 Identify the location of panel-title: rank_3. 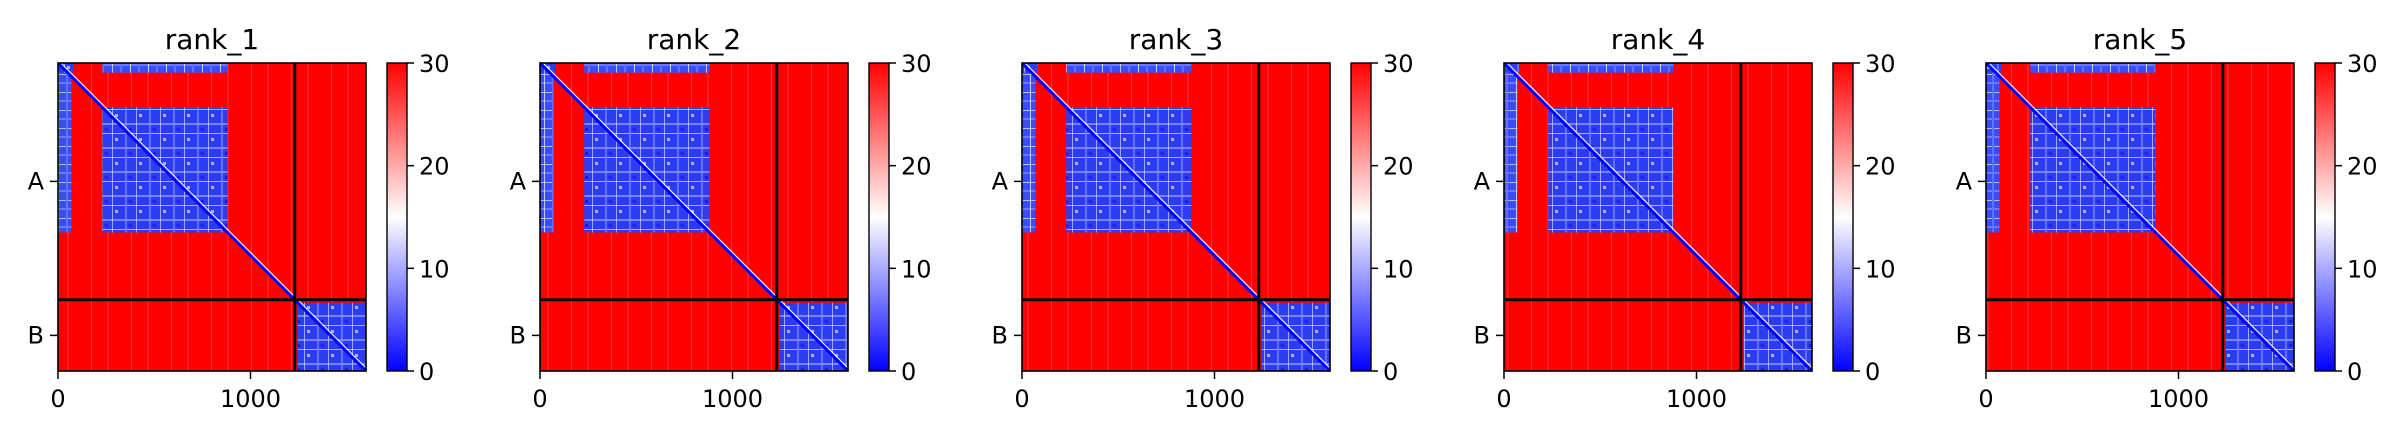
(1176, 39).